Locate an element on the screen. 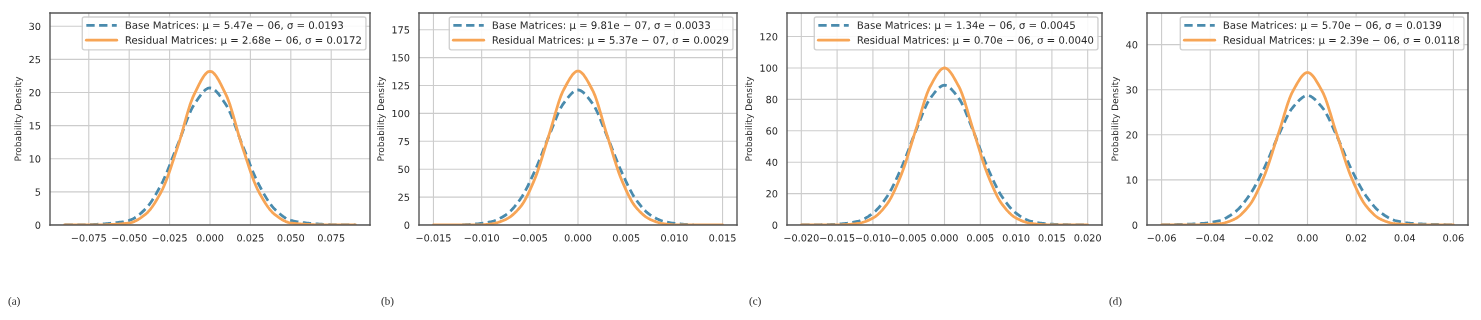  x-tick-label: 0.02 is located at coordinates (1355, 238).